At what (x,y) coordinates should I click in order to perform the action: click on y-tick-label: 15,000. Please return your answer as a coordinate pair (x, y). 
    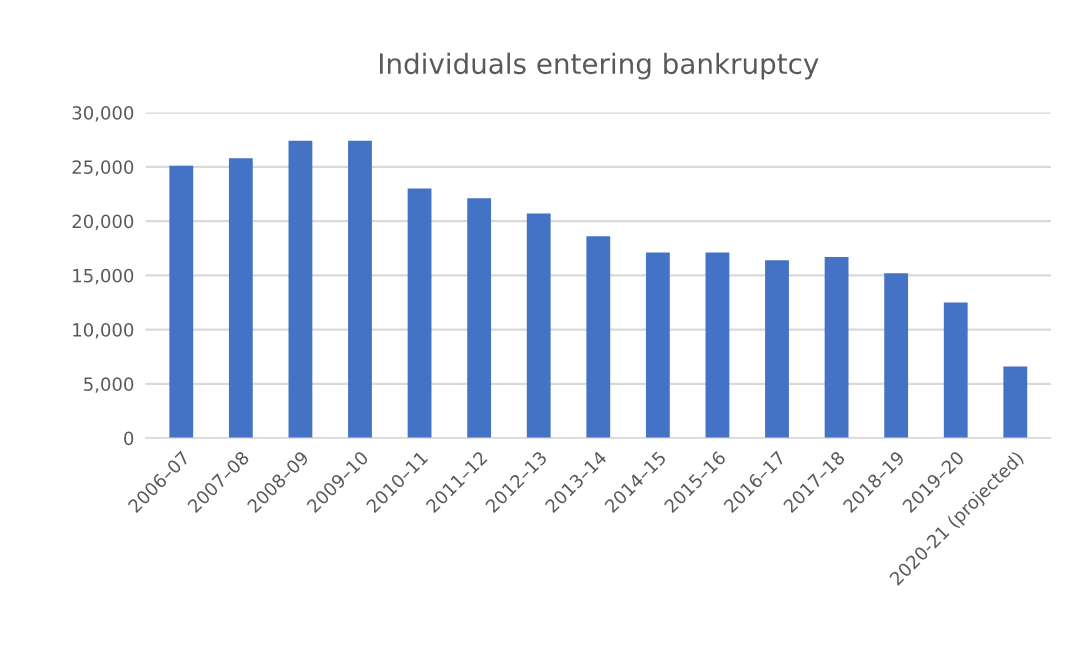
    Looking at the image, I should click on (103, 276).